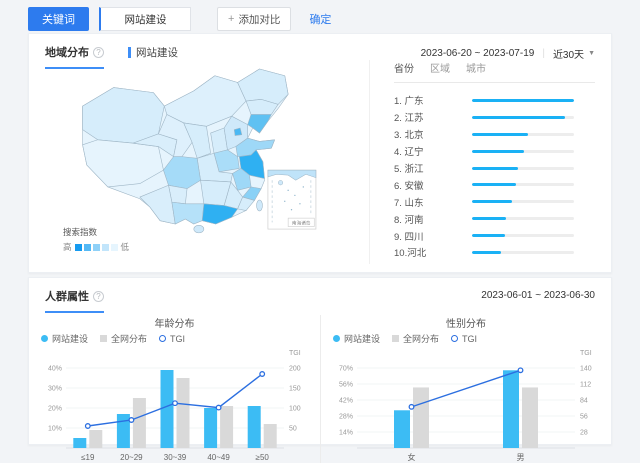 This screenshot has height=463, width=640. Describe the element at coordinates (259, 205) in the screenshot. I see `province-taiwan` at that location.